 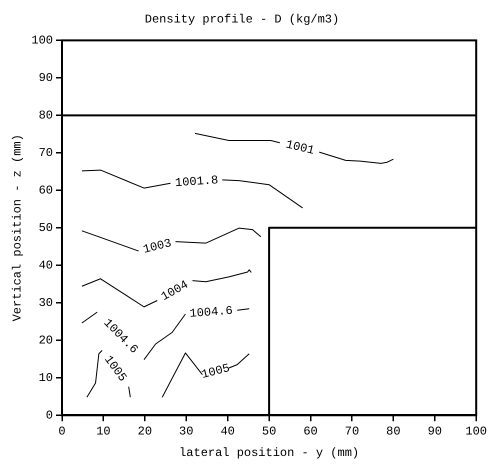 I want to click on x-tick-label: 30, so click(x=186, y=431).